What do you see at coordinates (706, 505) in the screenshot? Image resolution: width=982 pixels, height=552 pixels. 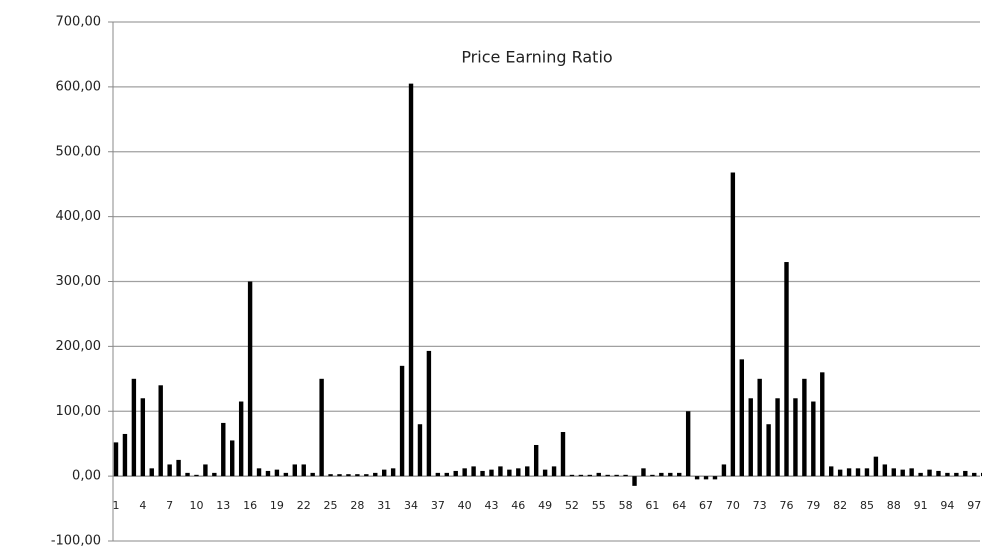 I see `x-tick-label: 67` at bounding box center [706, 505].